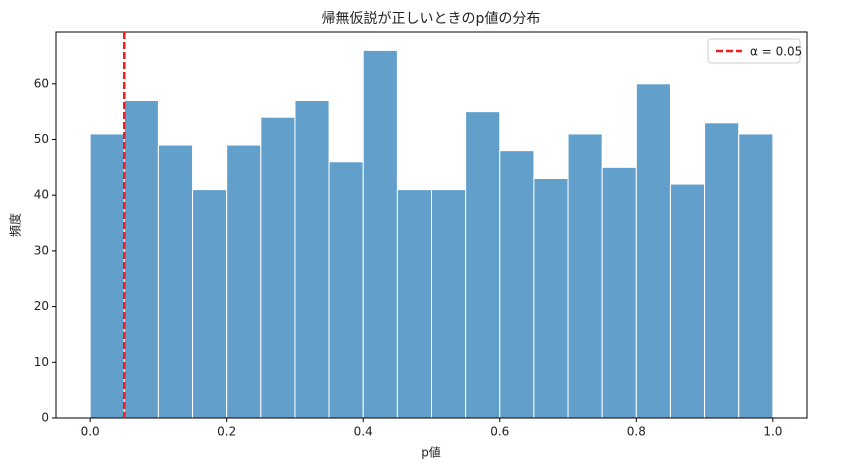  I want to click on legend-box, so click(754, 51).